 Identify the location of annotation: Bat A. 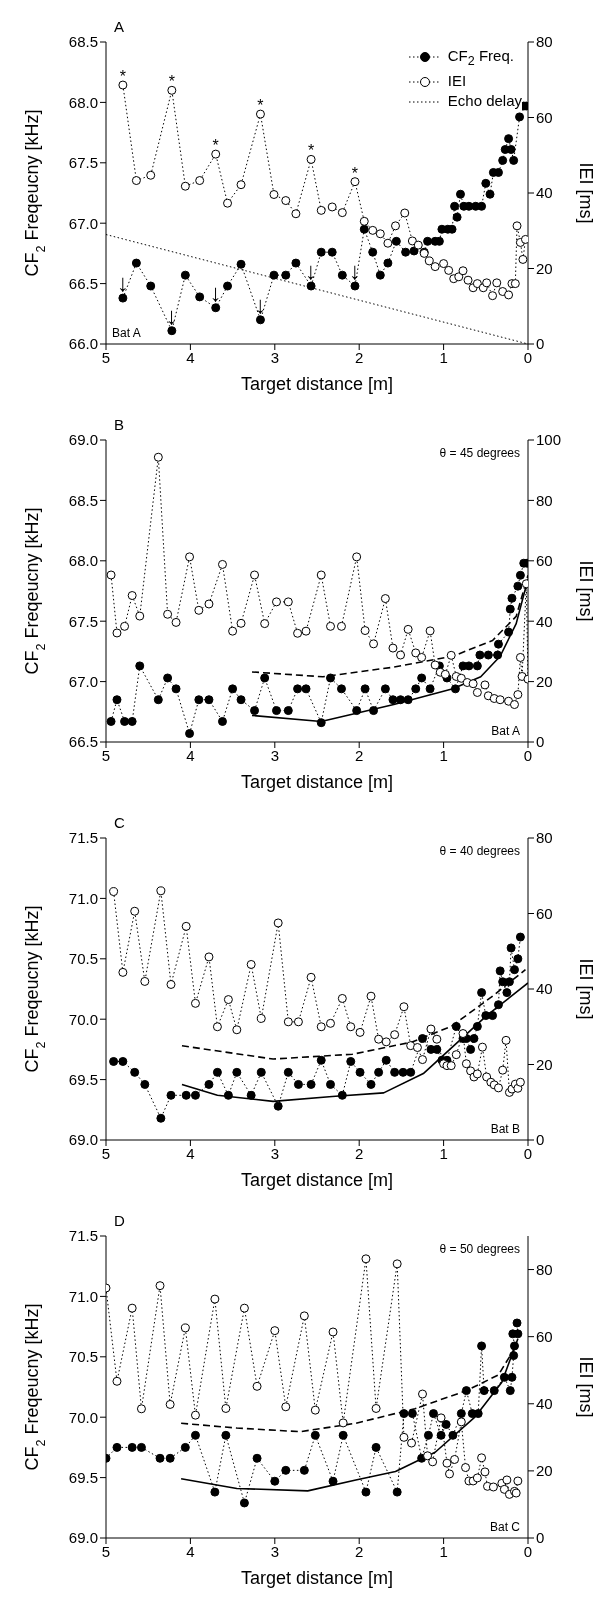
(126, 333).